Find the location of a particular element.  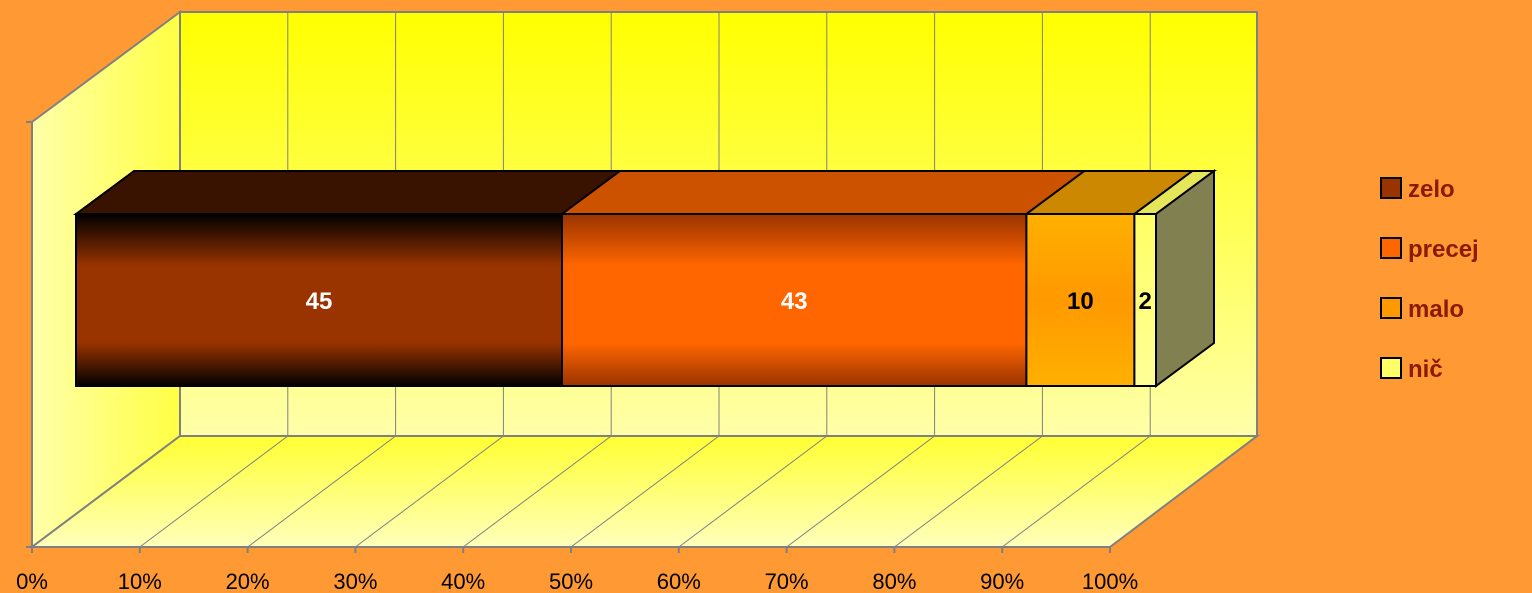

legend-label-zelo: zelo is located at coordinates (1431, 189).